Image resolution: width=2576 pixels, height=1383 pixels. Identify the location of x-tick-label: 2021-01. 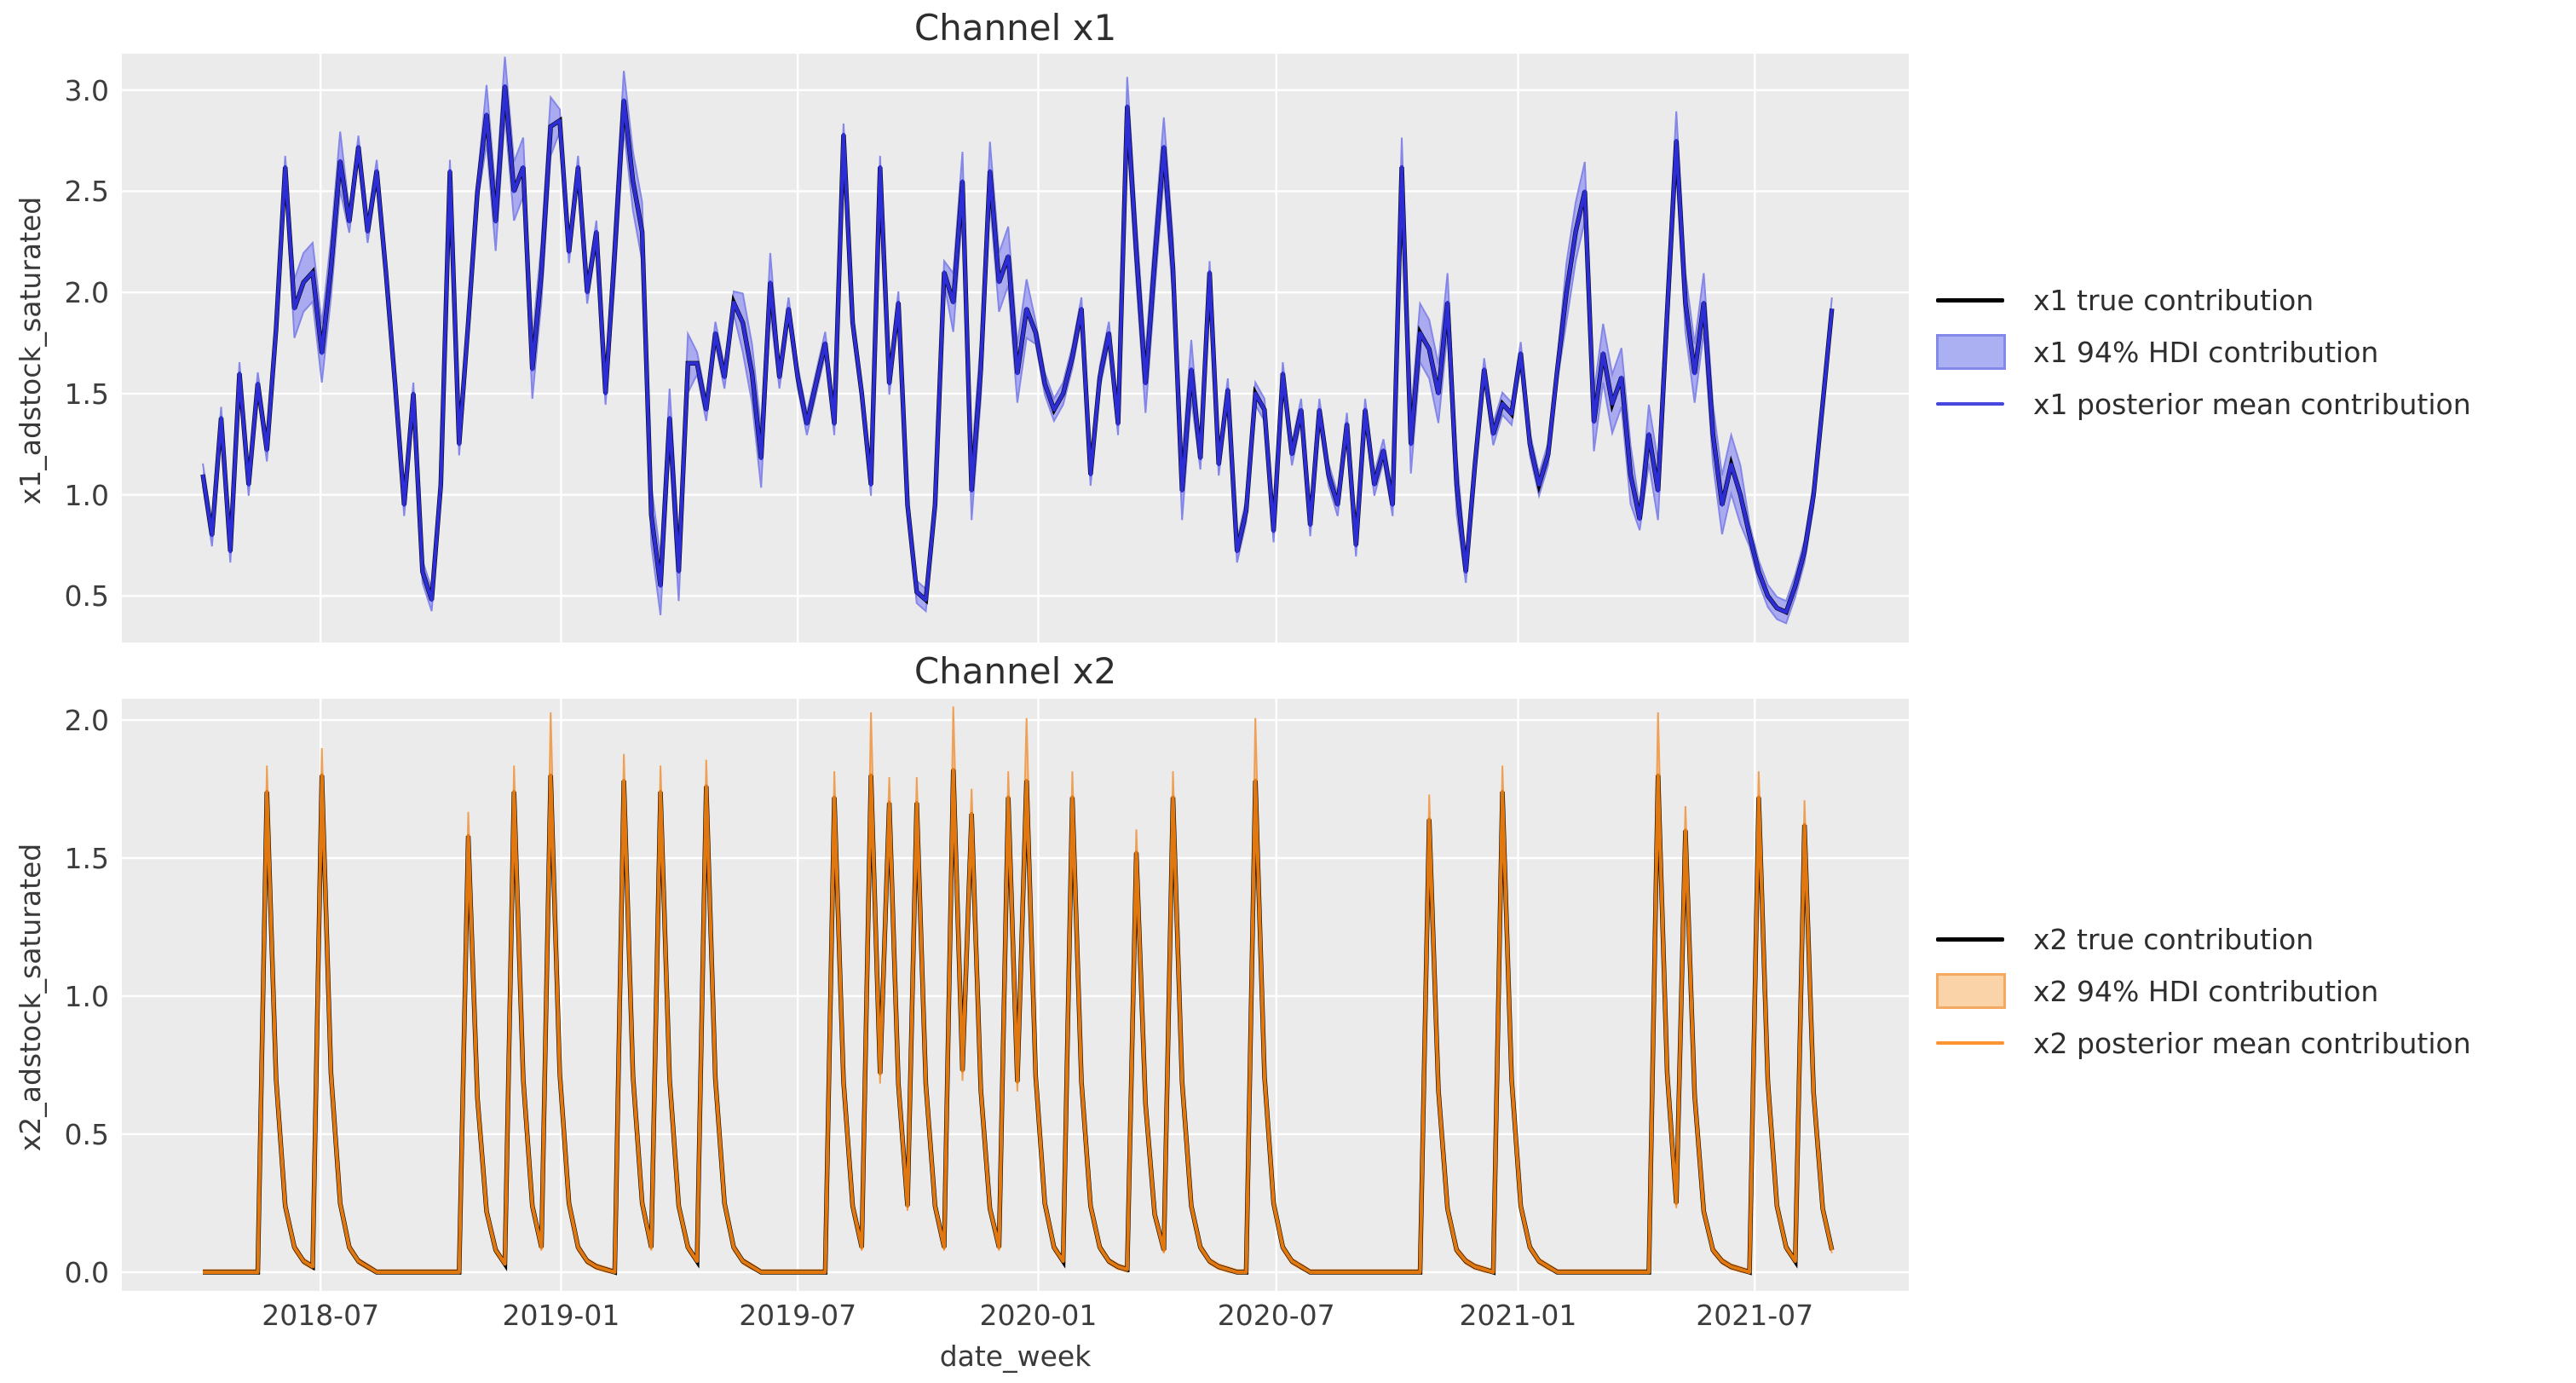
(1518, 1316).